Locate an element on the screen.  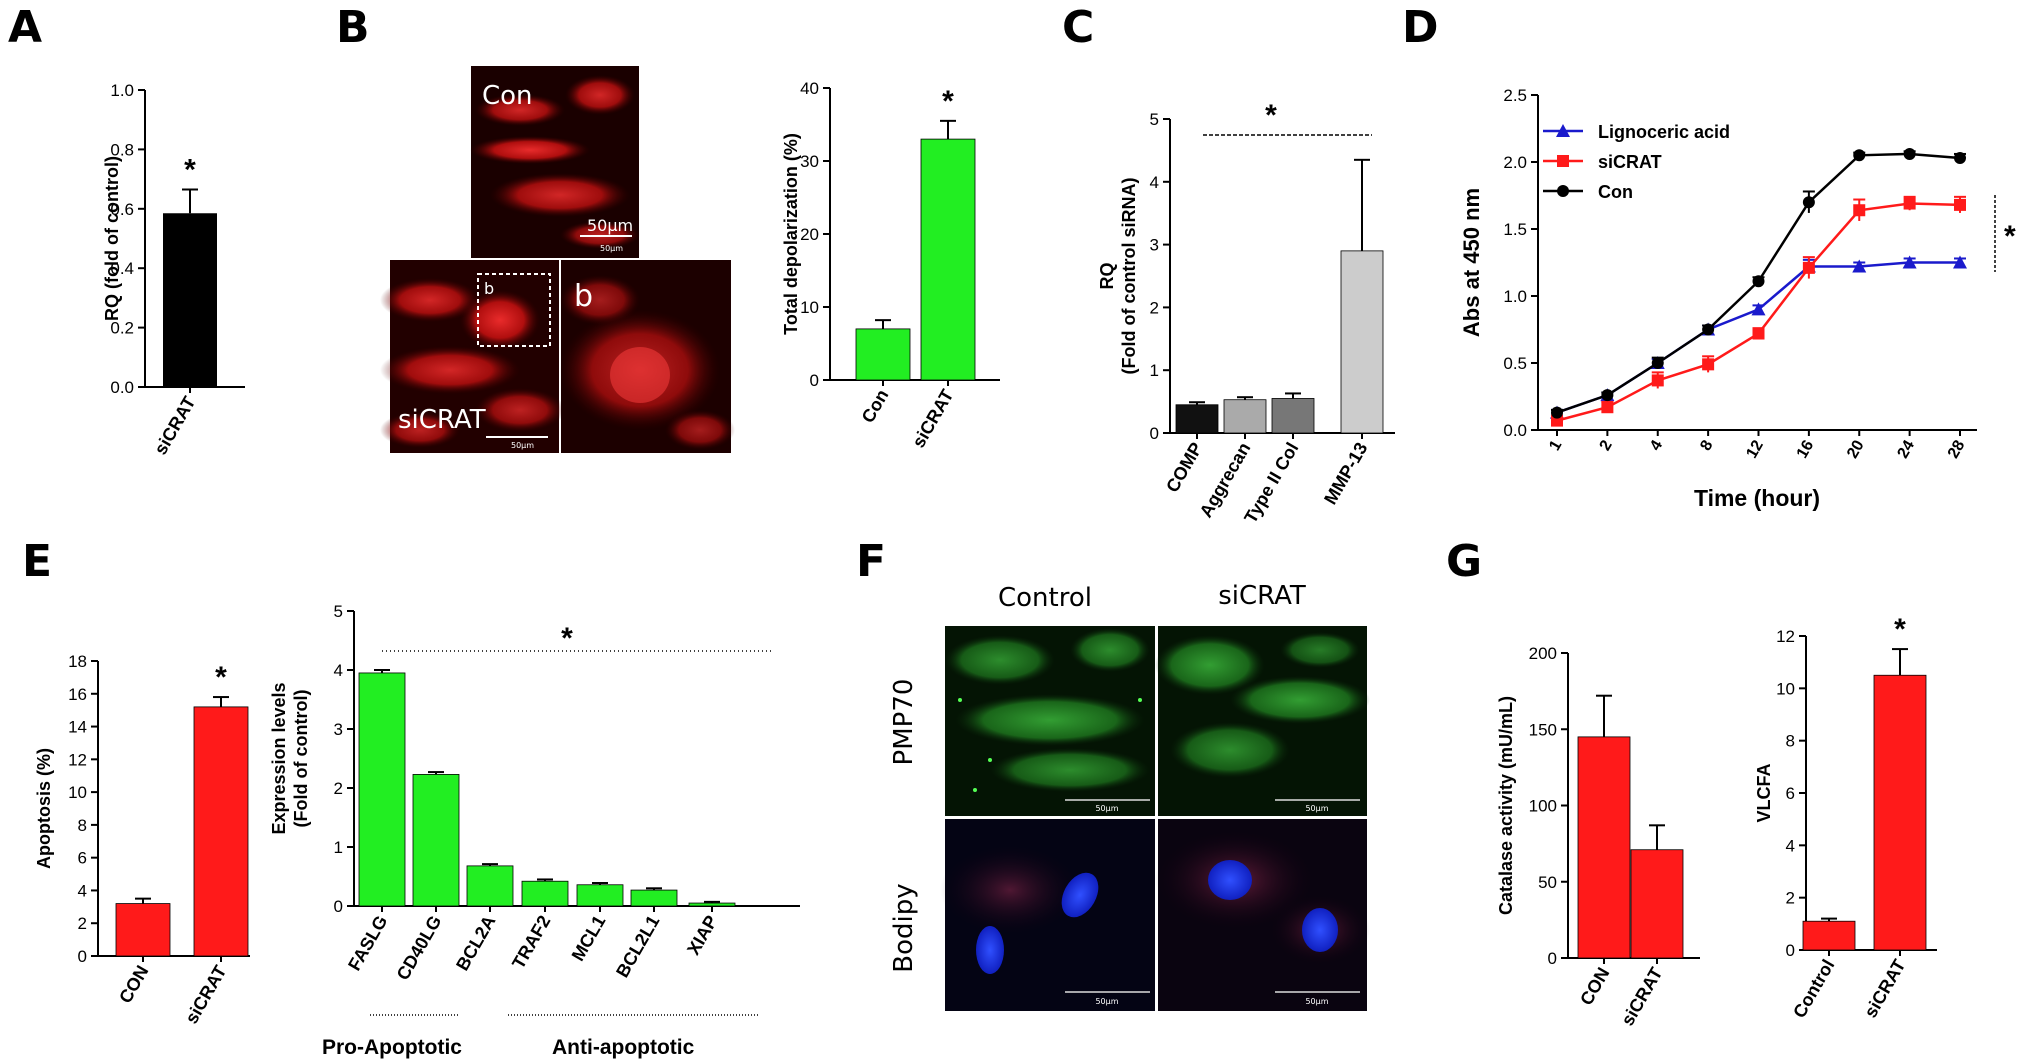
y-tick-label: 2.0 is located at coordinates (1515, 162).